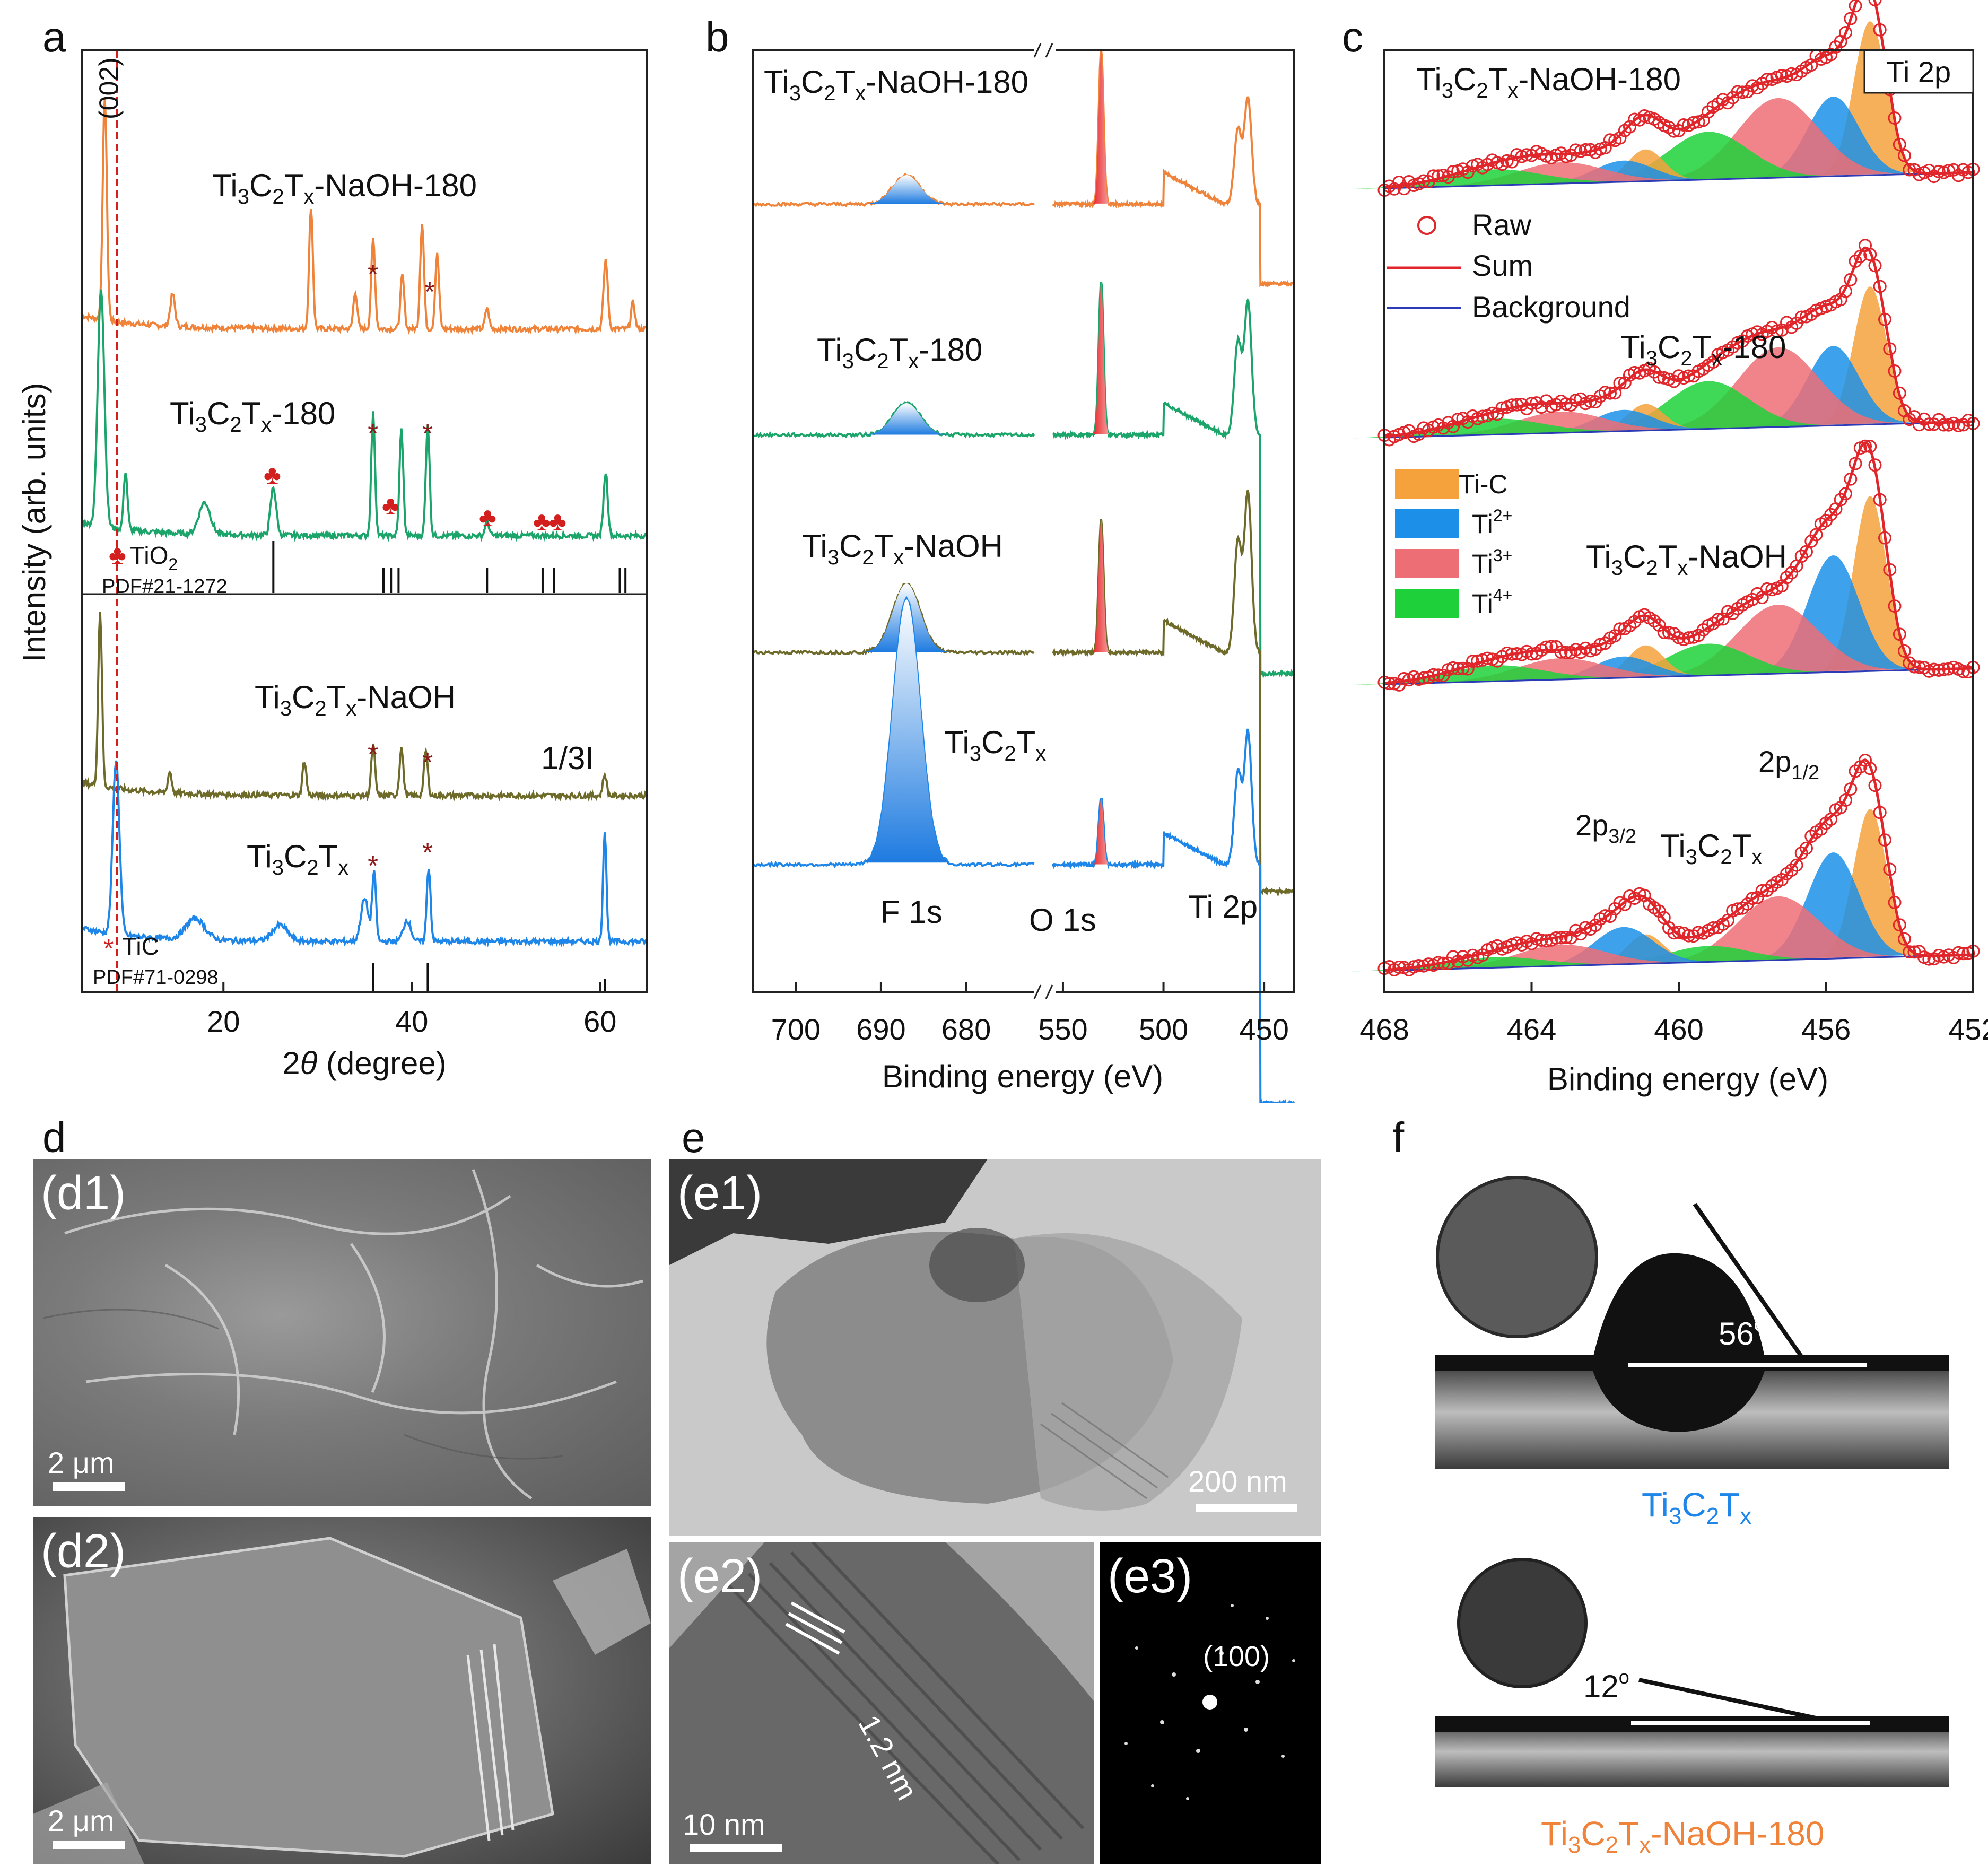  What do you see at coordinates (355, 699) in the screenshot?
I see `xrd-label-naoh: Ti3C2Tx-NaOH` at bounding box center [355, 699].